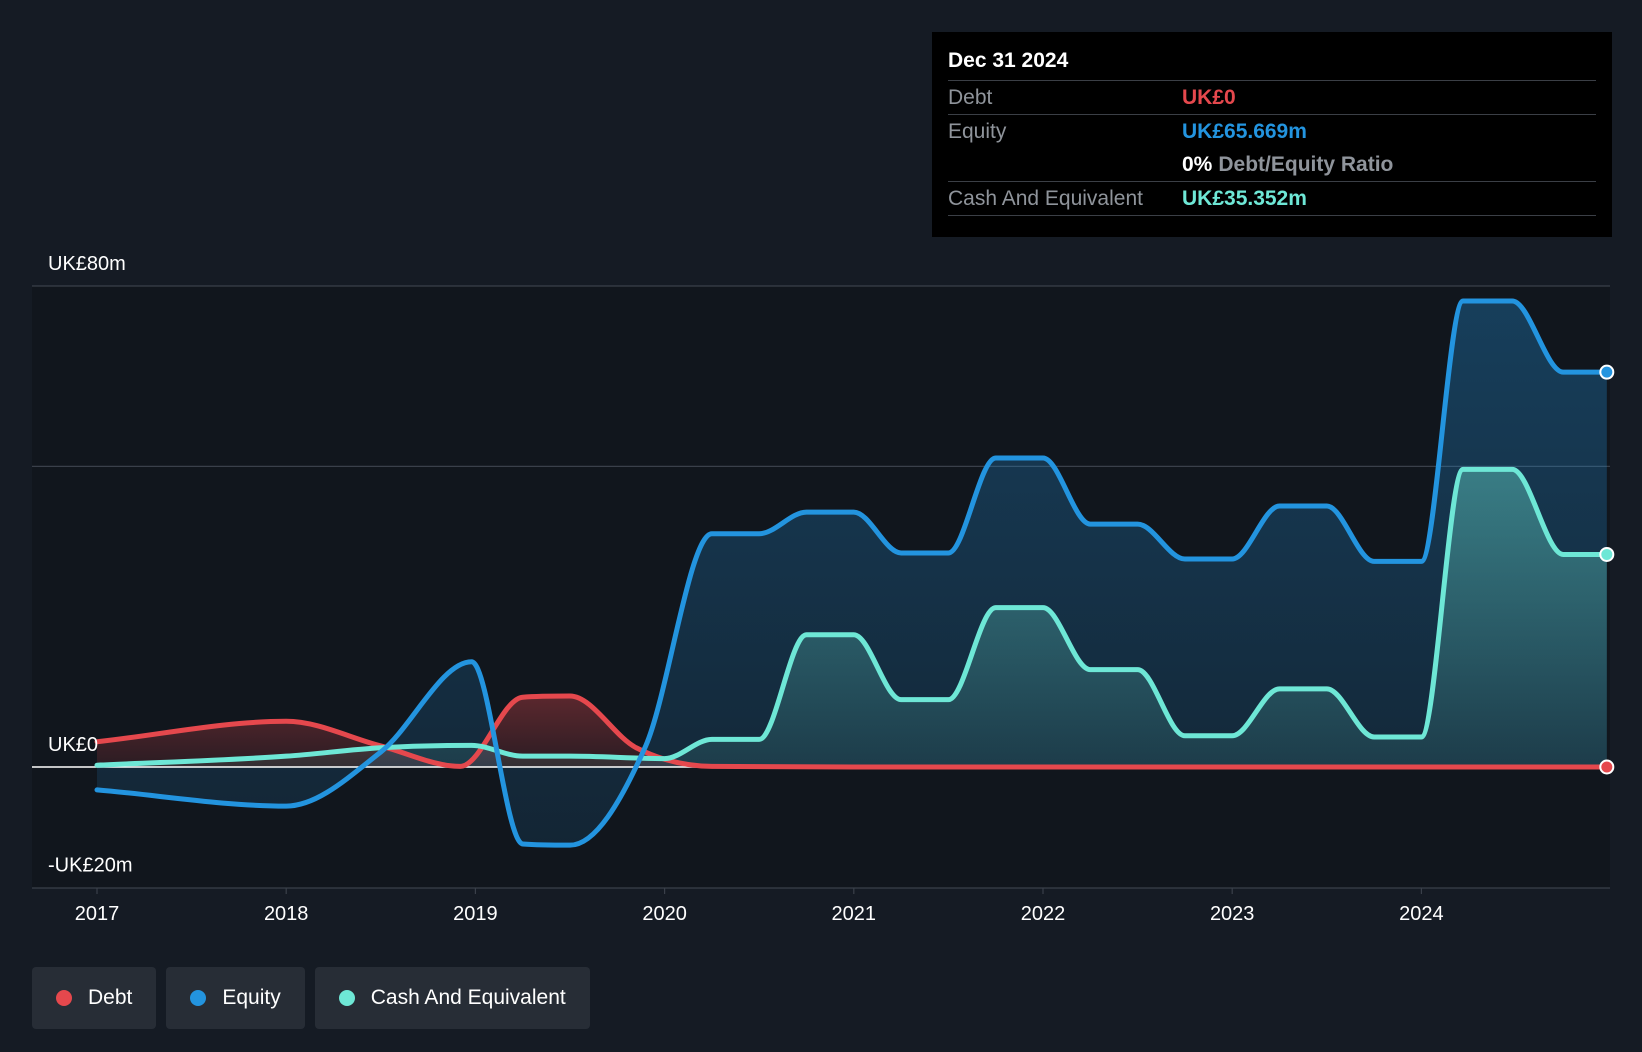  I want to click on legend-label-equity: Equity, so click(251, 997).